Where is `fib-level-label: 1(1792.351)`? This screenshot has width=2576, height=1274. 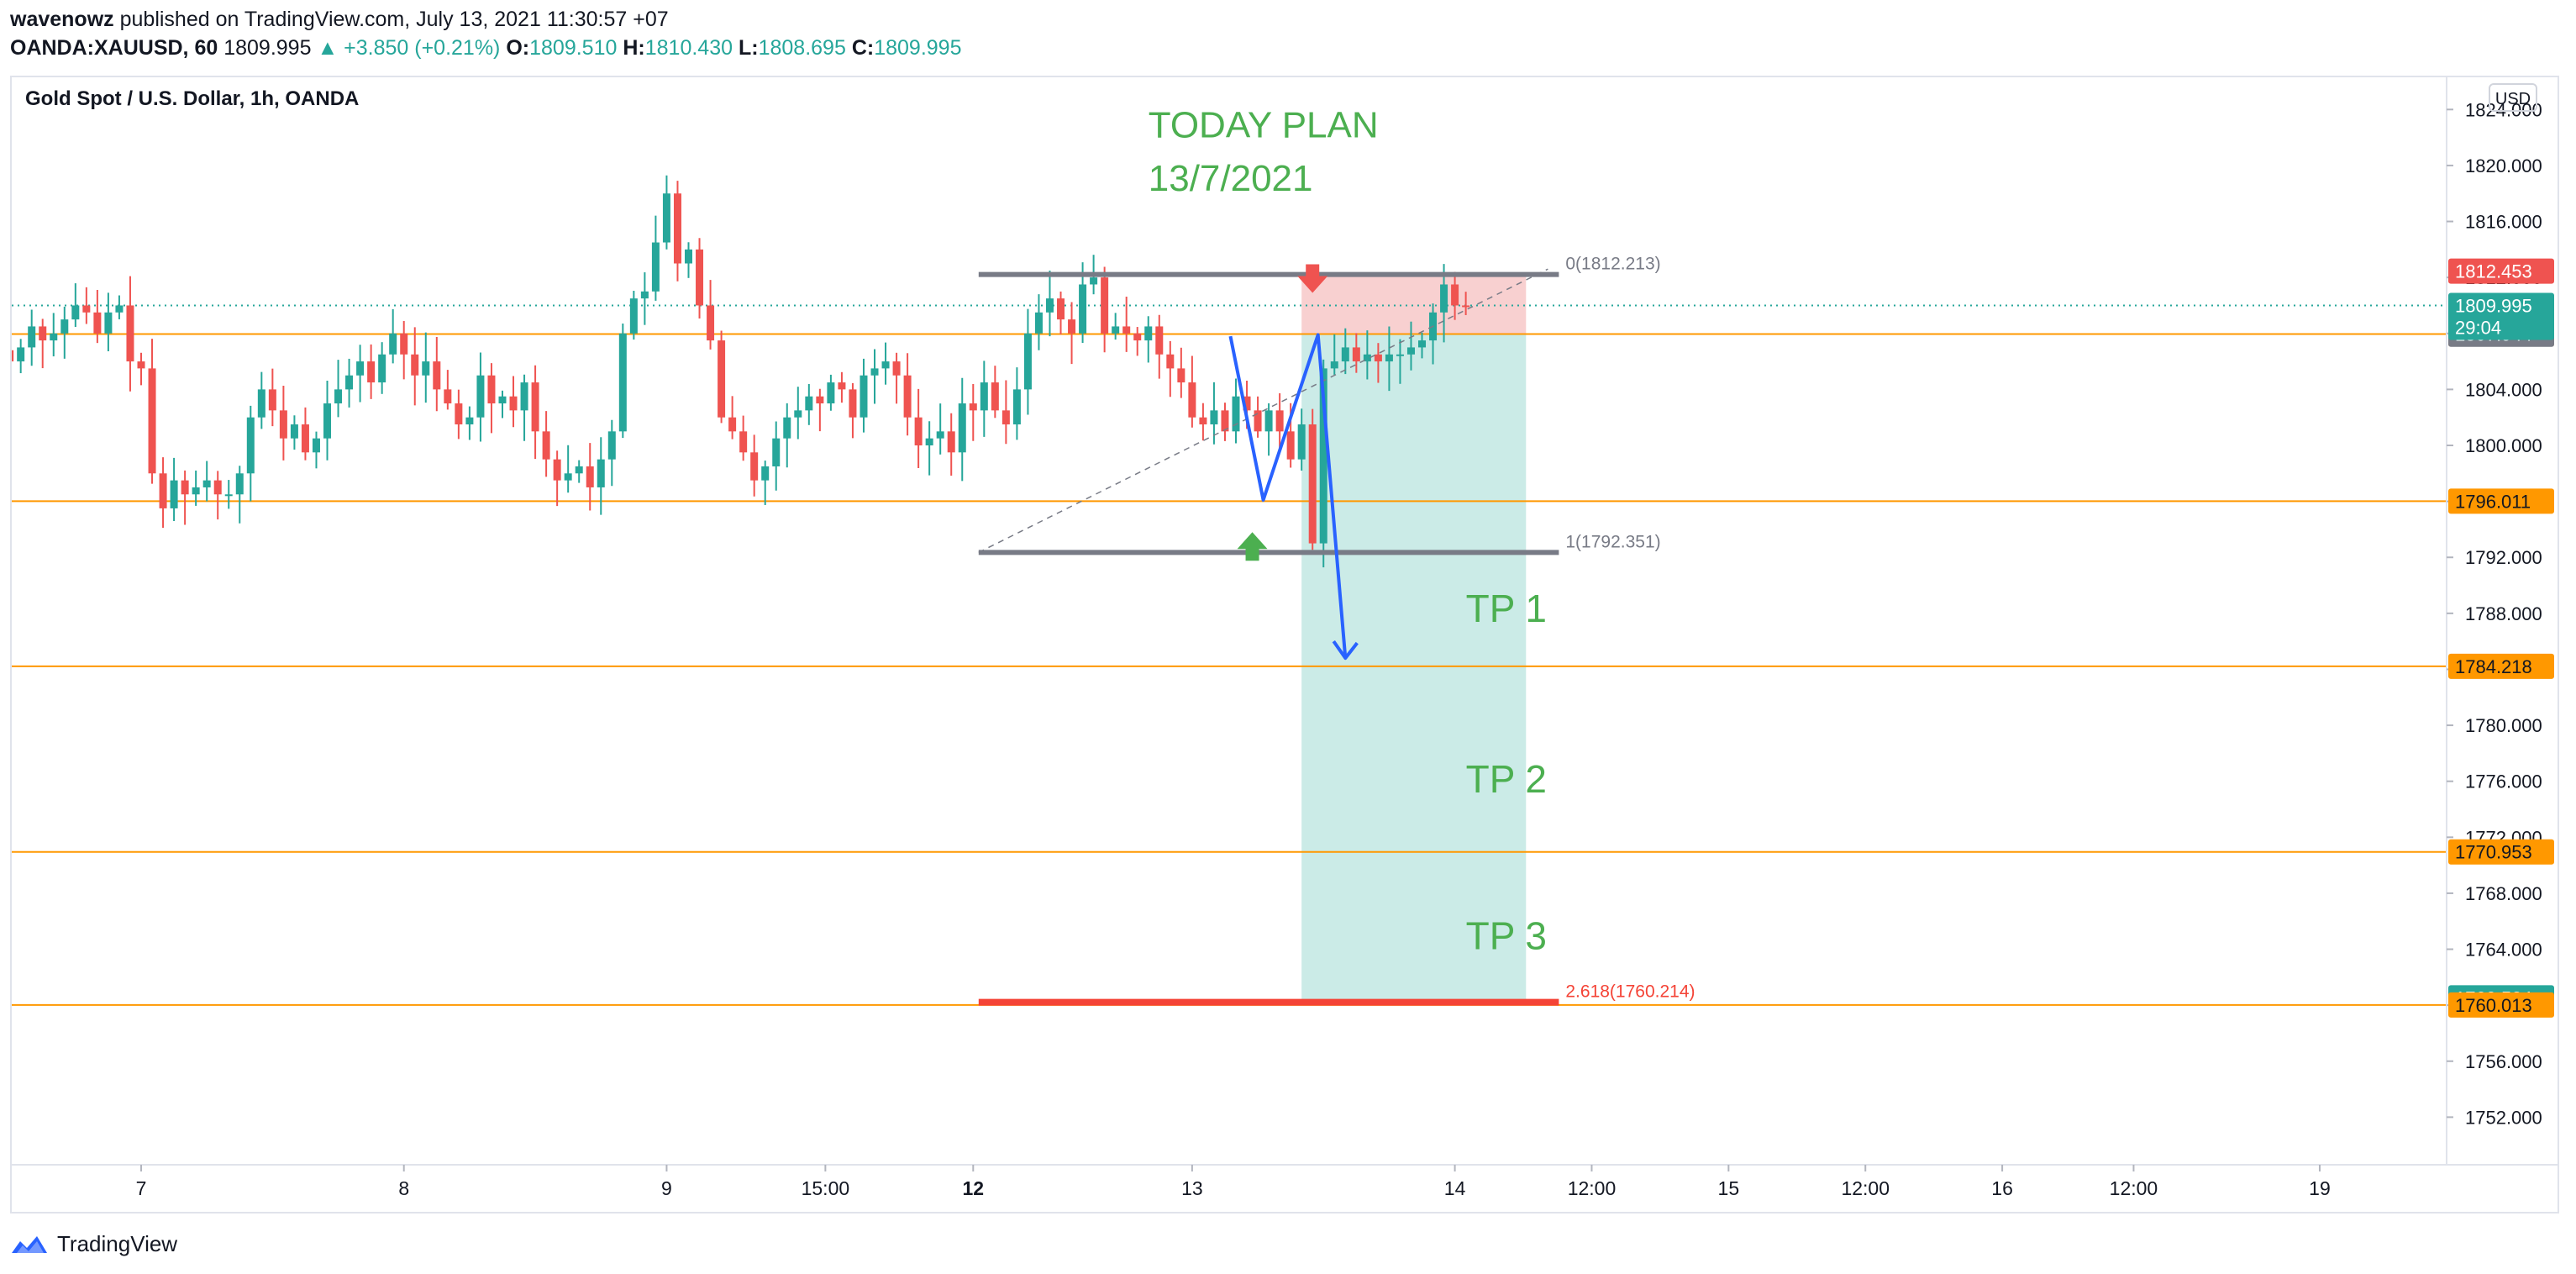
fib-level-label: 1(1792.351) is located at coordinates (1612, 541).